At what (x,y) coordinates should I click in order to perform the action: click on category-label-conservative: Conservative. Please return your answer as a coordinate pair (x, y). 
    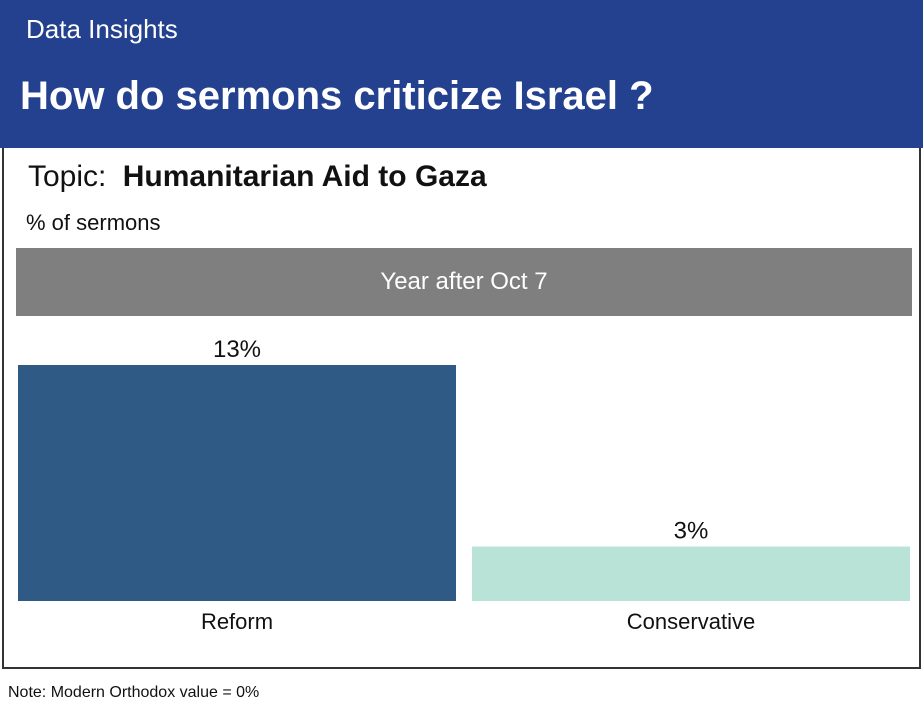
    Looking at the image, I should click on (691, 621).